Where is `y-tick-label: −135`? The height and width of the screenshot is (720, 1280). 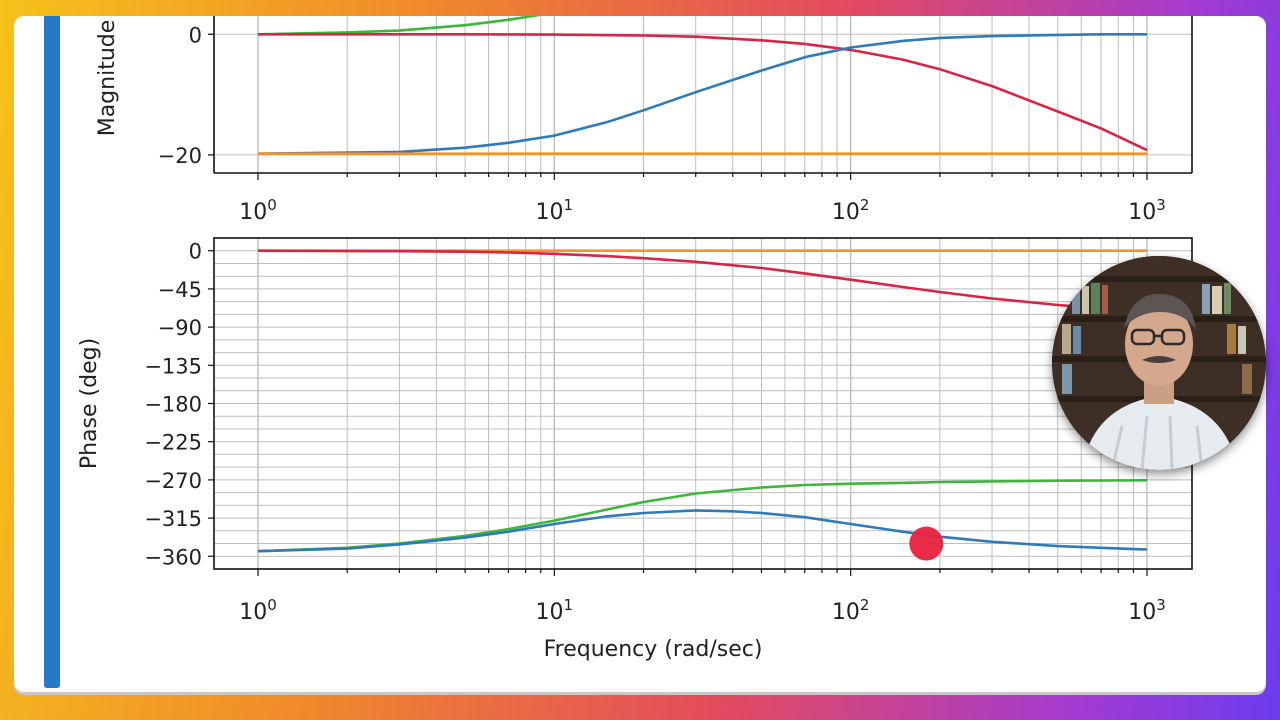
y-tick-label: −135 is located at coordinates (173, 366).